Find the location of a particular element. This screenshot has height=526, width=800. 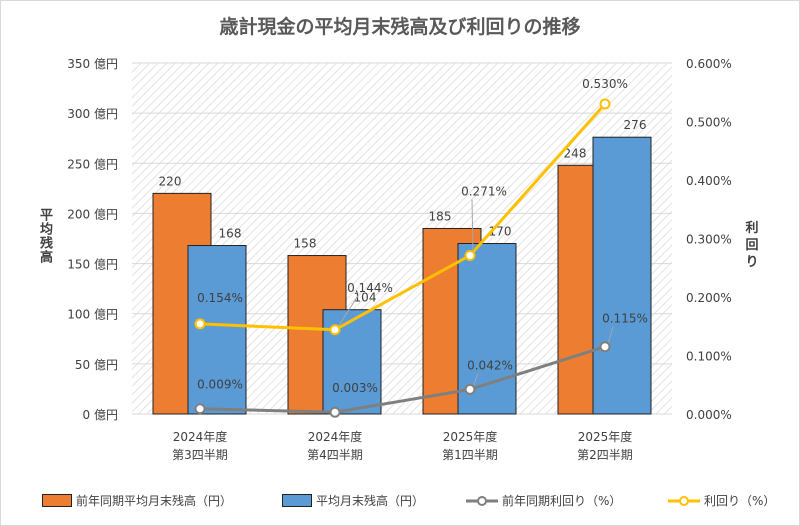

y-right-tick-label: 0.600% is located at coordinates (709, 64).